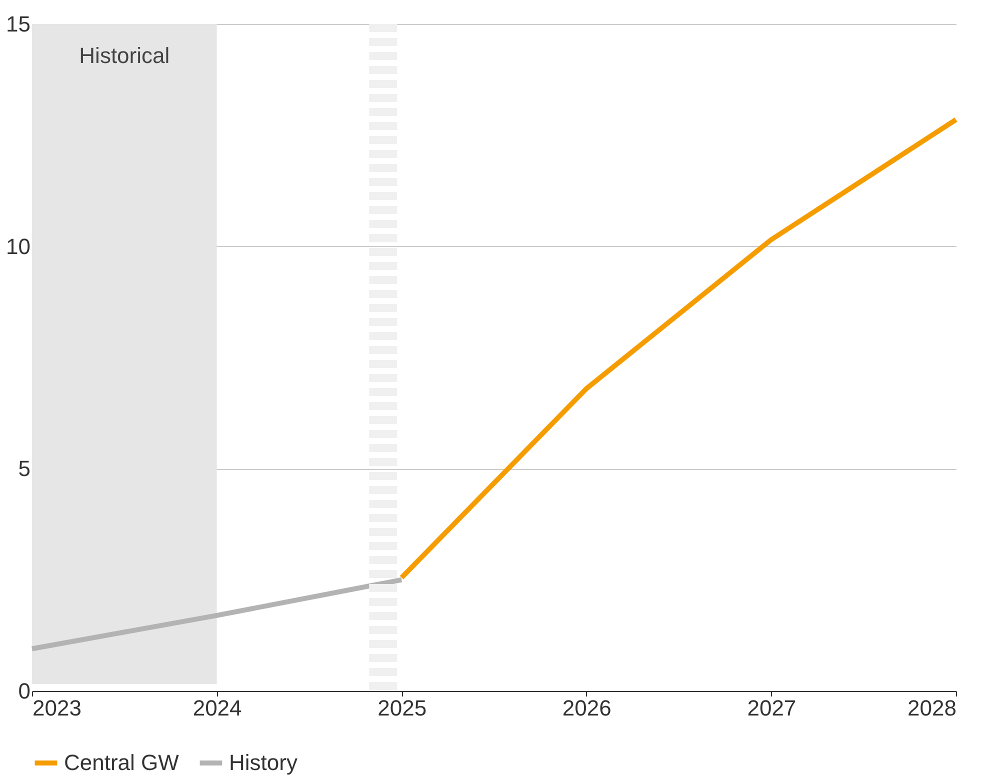  Describe the element at coordinates (217, 708) in the screenshot. I see `x-tick-label: 2024` at that location.